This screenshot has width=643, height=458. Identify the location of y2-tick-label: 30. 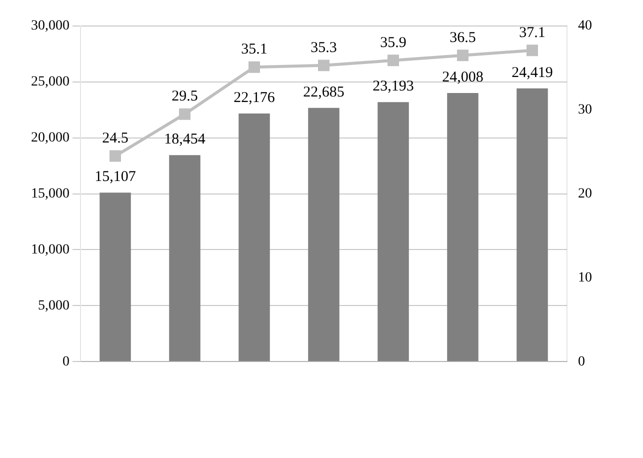
(585, 110).